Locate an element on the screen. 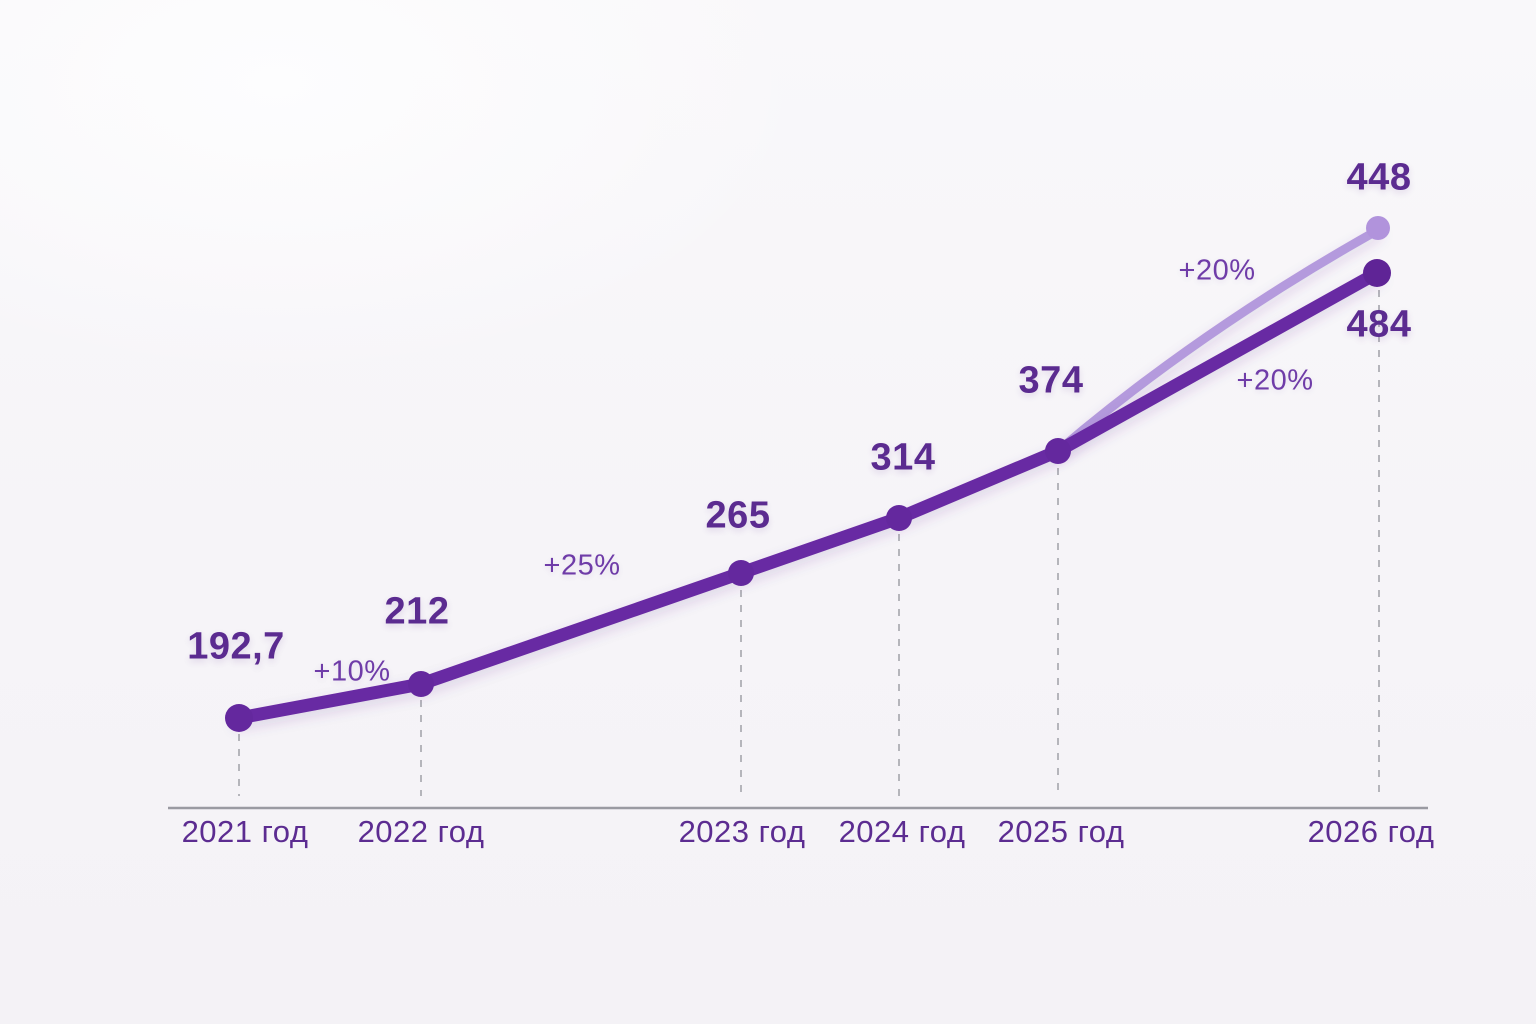 The height and width of the screenshot is (1024, 1536). data-point-2026-main is located at coordinates (1377, 273).